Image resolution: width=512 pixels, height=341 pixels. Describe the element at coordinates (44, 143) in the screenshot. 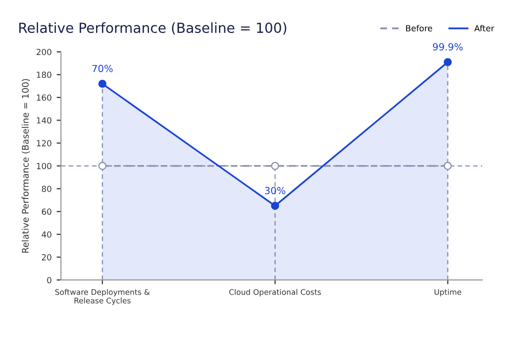

I see `y-tick-label: 120` at that location.